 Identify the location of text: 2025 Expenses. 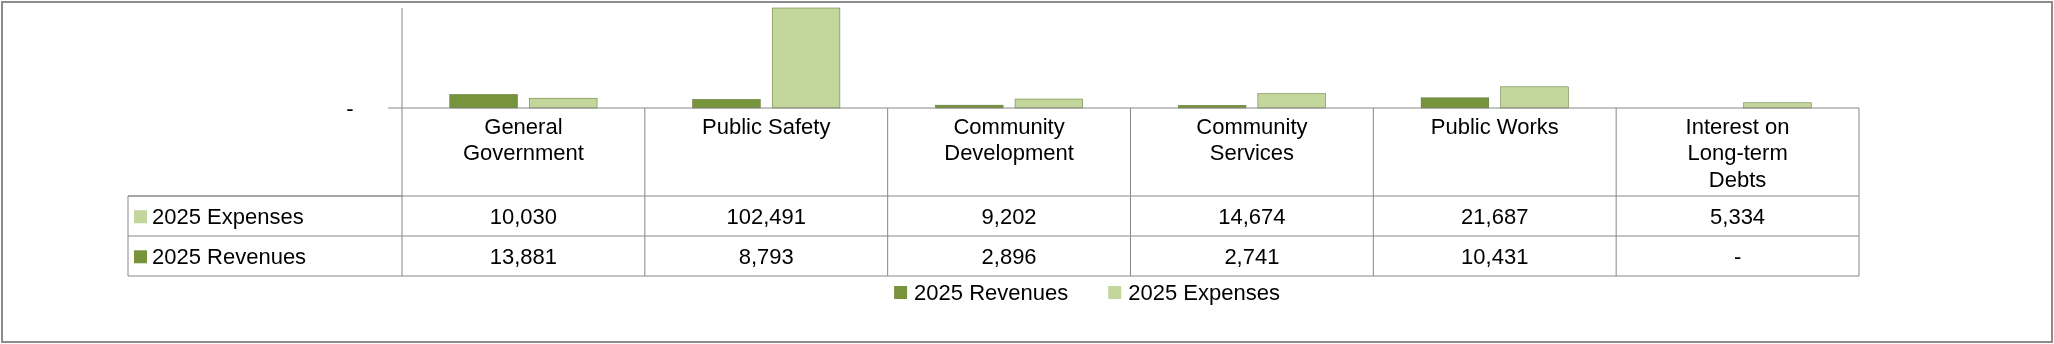
(228, 216).